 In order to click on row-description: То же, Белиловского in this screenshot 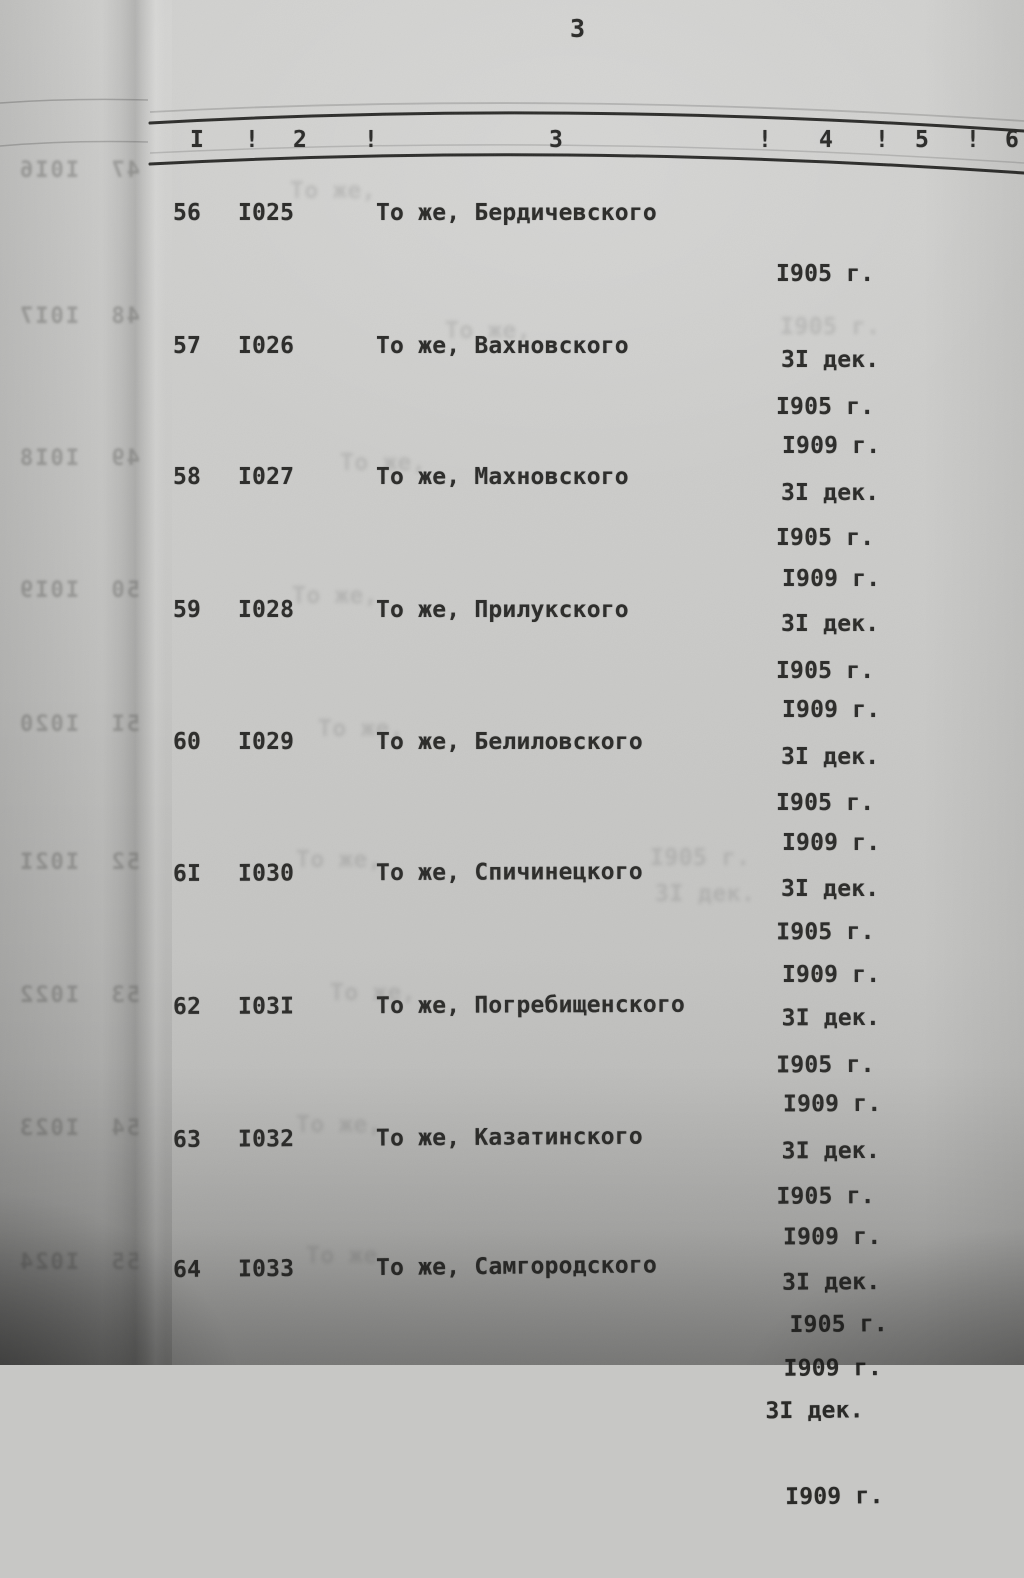, I will do `click(509, 742)`.